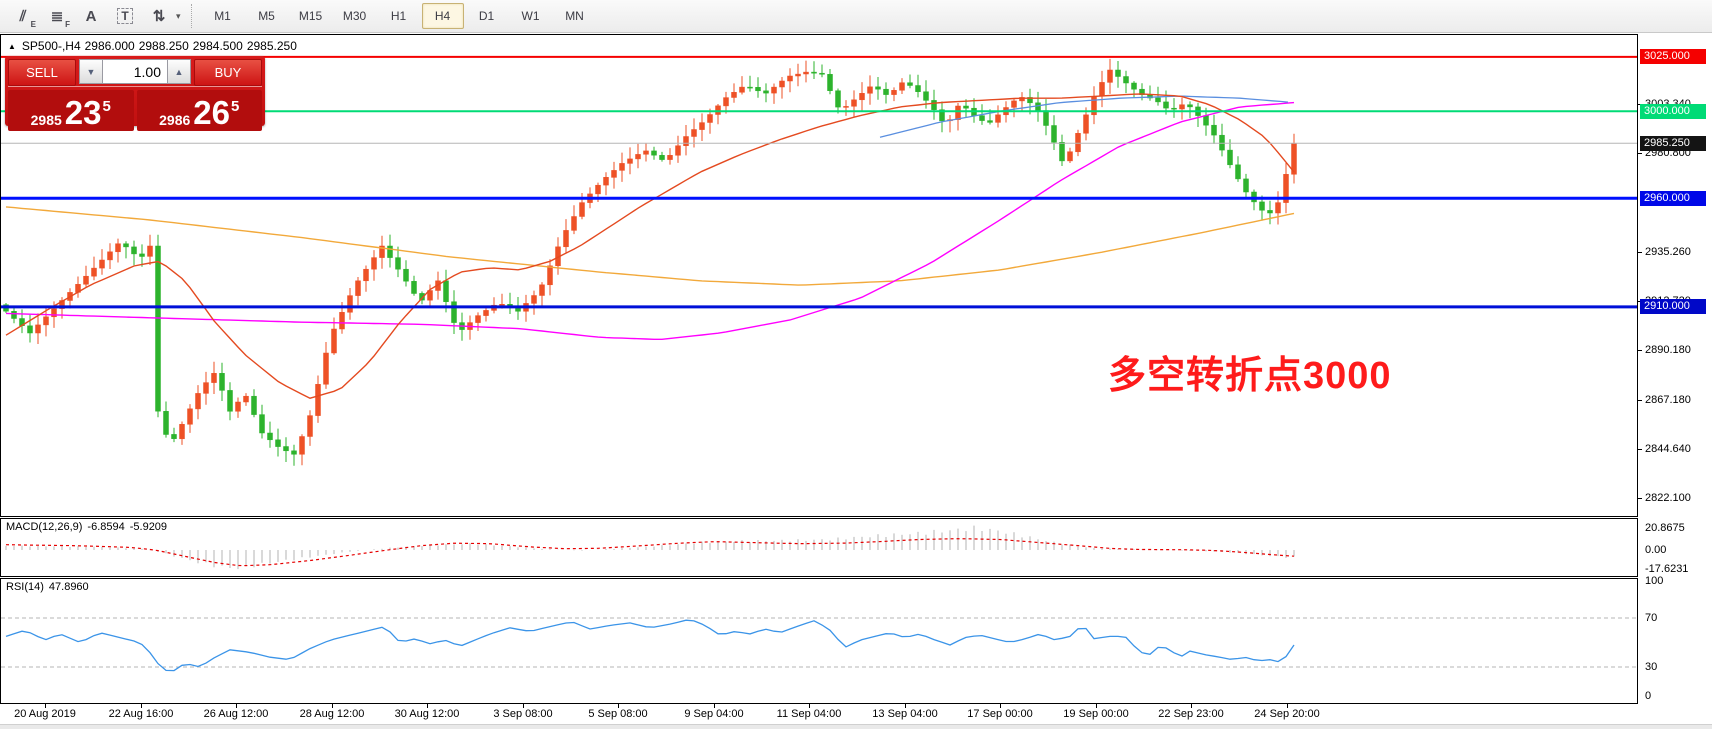 This screenshot has width=1712, height=729. What do you see at coordinates (1084, 116) in the screenshot?
I see `ma-blue` at bounding box center [1084, 116].